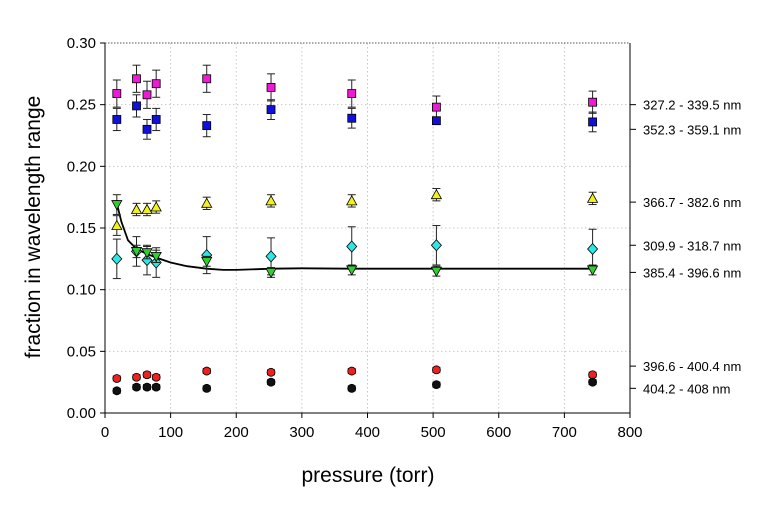  Describe the element at coordinates (81, 413) in the screenshot. I see `y-tick-label: 0.00` at that location.